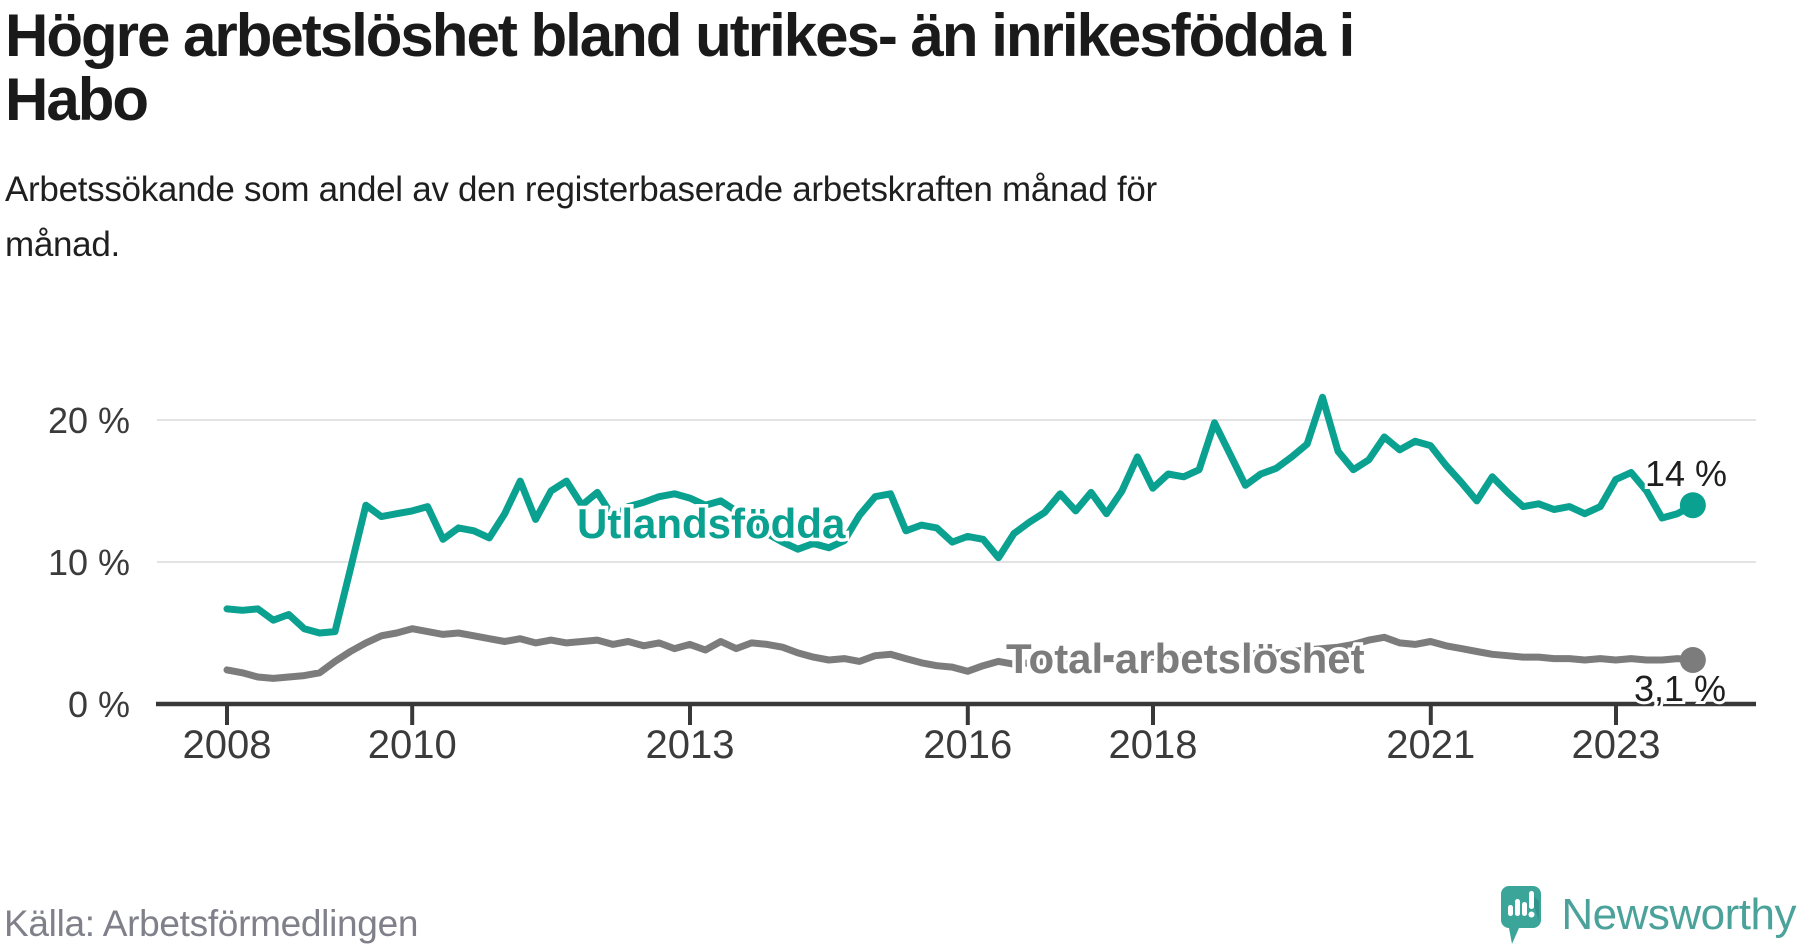 The height and width of the screenshot is (948, 1800). I want to click on source-note: Källa: Arbetsförmedlingen, so click(211, 923).